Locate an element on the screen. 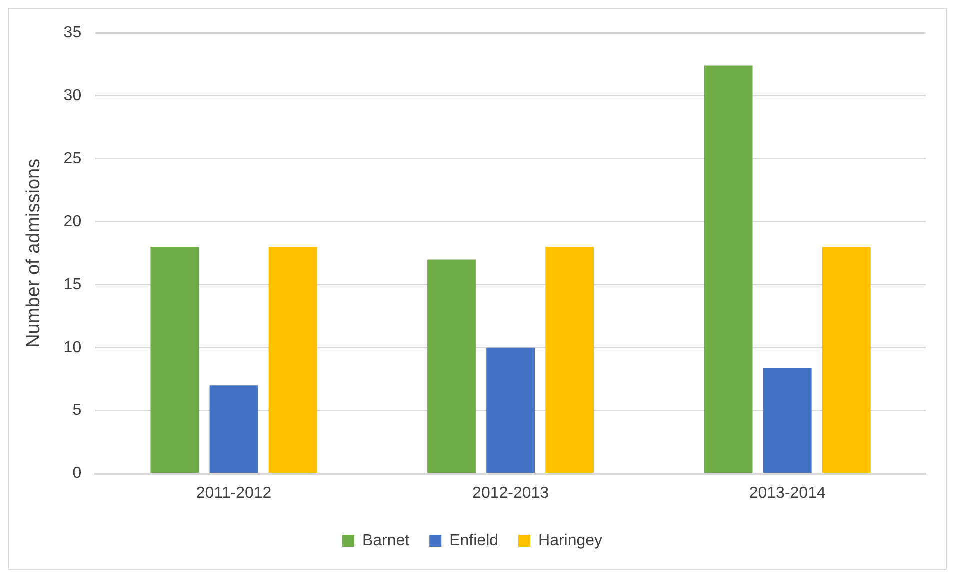  y-tick-label: 0 is located at coordinates (77, 473).